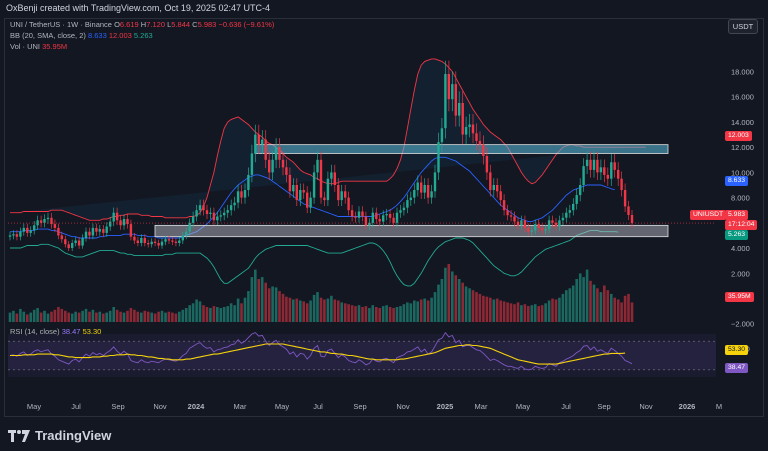 This screenshot has height=451, width=768. I want to click on time-tick-label: 2024, so click(197, 406).